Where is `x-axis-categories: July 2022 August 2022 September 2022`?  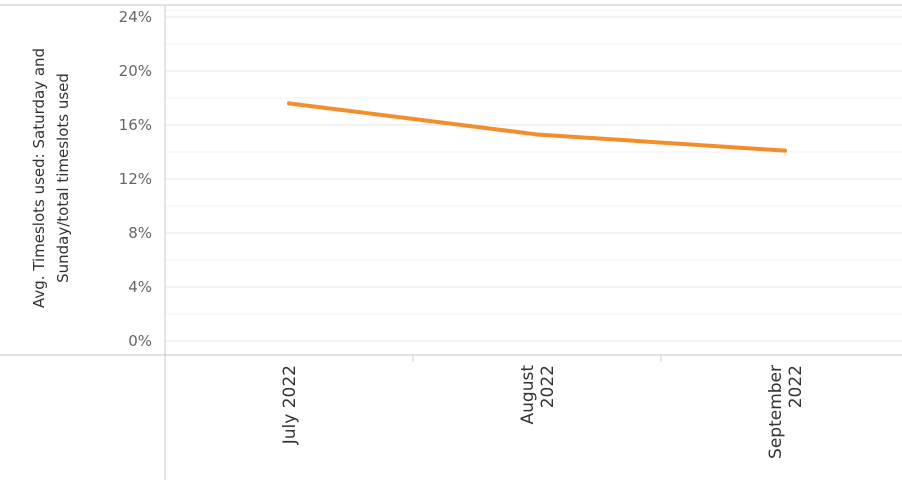
x-axis-categories: July 2022 August 2022 September 2022 is located at coordinates (543, 412).